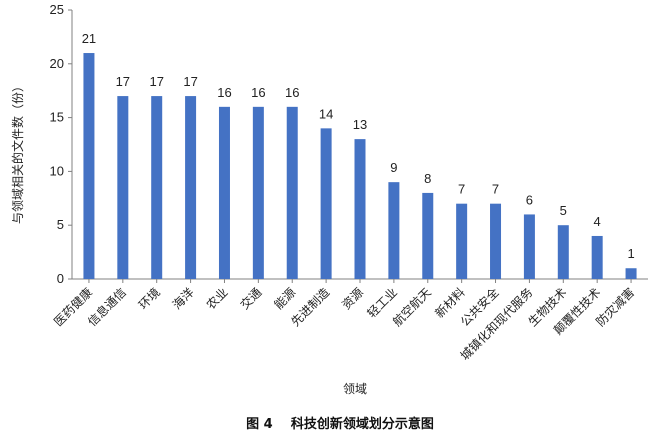  What do you see at coordinates (563, 210) in the screenshot?
I see `bar-value-label: 5` at bounding box center [563, 210].